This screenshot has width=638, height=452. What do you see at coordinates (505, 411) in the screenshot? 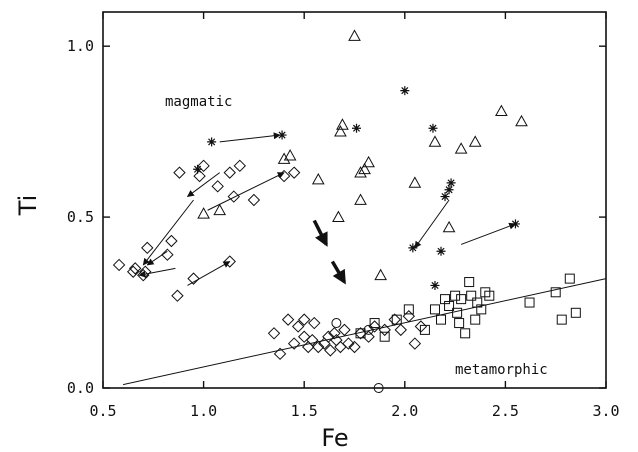
I see `x-tick-label-4: 2.5` at bounding box center [505, 411].